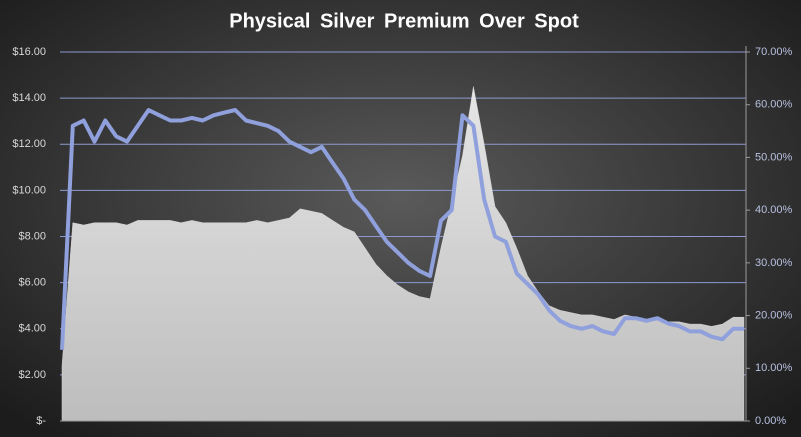  Describe the element at coordinates (774, 210) in the screenshot. I see `y2-tick-label: 40.00%` at that location.